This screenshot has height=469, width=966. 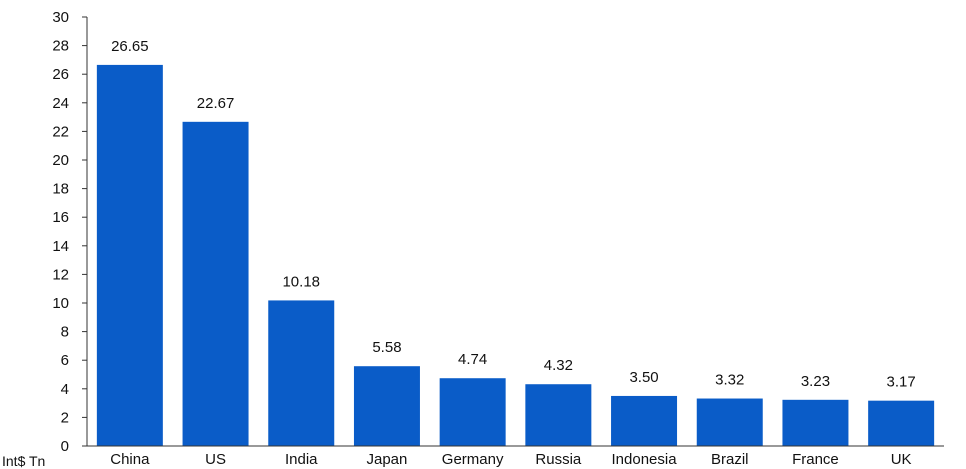 What do you see at coordinates (729, 380) in the screenshot?
I see `data-label: 3.32` at bounding box center [729, 380].